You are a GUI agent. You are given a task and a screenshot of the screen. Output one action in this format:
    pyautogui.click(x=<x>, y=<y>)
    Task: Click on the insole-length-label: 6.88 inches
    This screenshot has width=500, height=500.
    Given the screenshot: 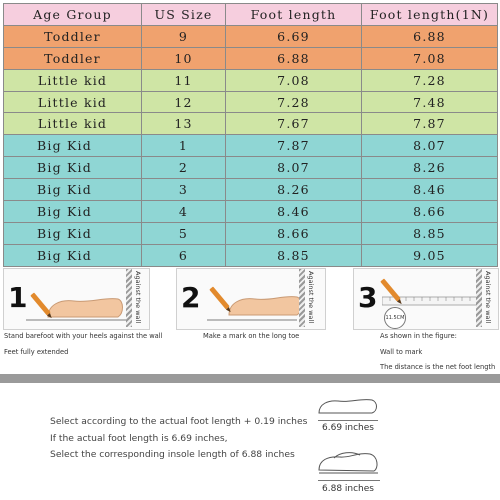 What is the action you would take?
    pyautogui.click(x=348, y=489)
    